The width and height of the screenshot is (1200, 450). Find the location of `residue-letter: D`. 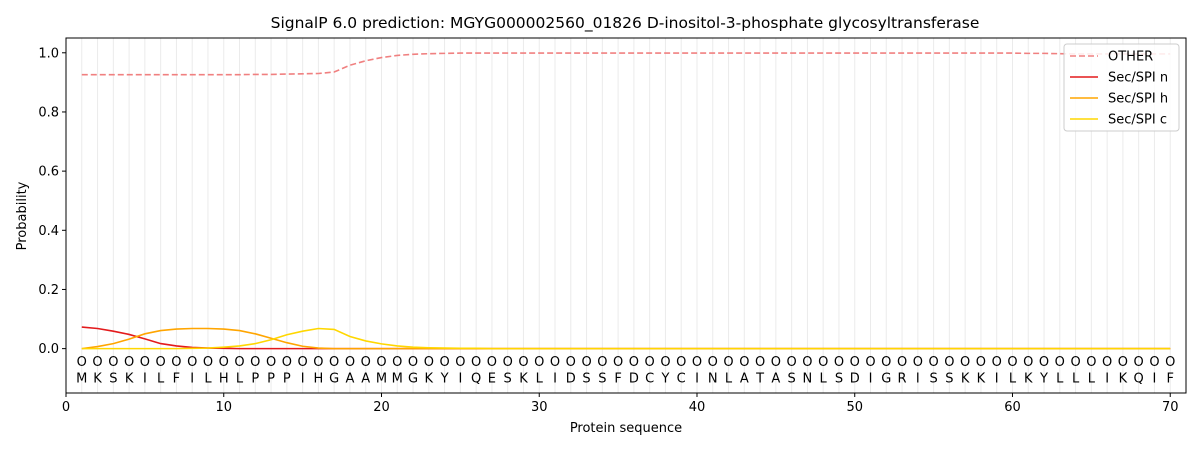

residue-letter: D is located at coordinates (634, 379).